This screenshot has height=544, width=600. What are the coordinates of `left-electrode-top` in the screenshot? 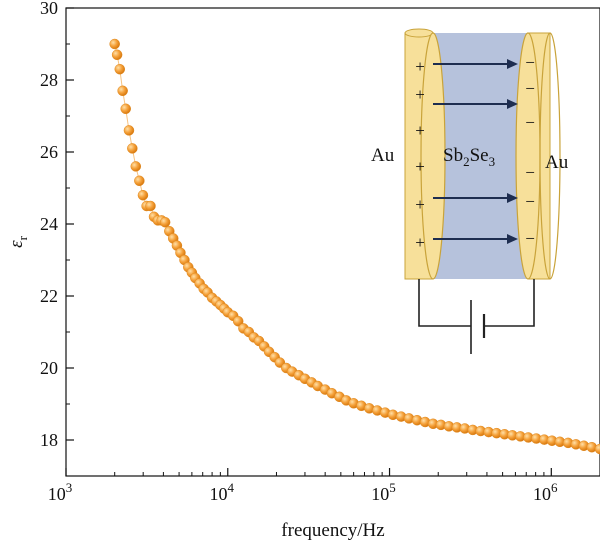 It's located at (419, 33).